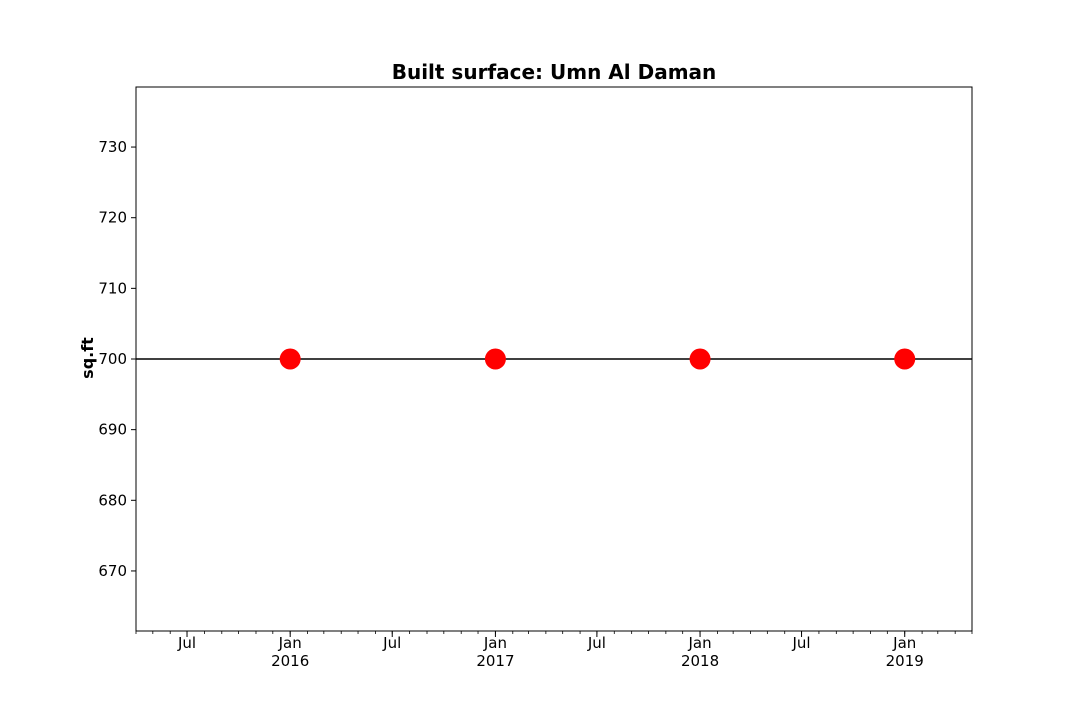  Describe the element at coordinates (112, 359) in the screenshot. I see `y-tick-label: 700` at that location.